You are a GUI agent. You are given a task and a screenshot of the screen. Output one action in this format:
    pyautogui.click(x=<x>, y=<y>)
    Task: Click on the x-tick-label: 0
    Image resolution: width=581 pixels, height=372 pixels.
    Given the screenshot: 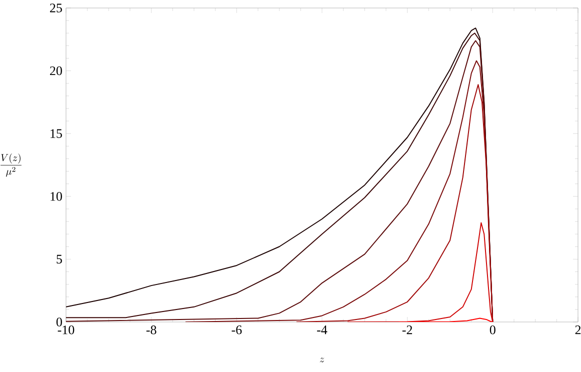 What is the action you would take?
    pyautogui.click(x=493, y=330)
    